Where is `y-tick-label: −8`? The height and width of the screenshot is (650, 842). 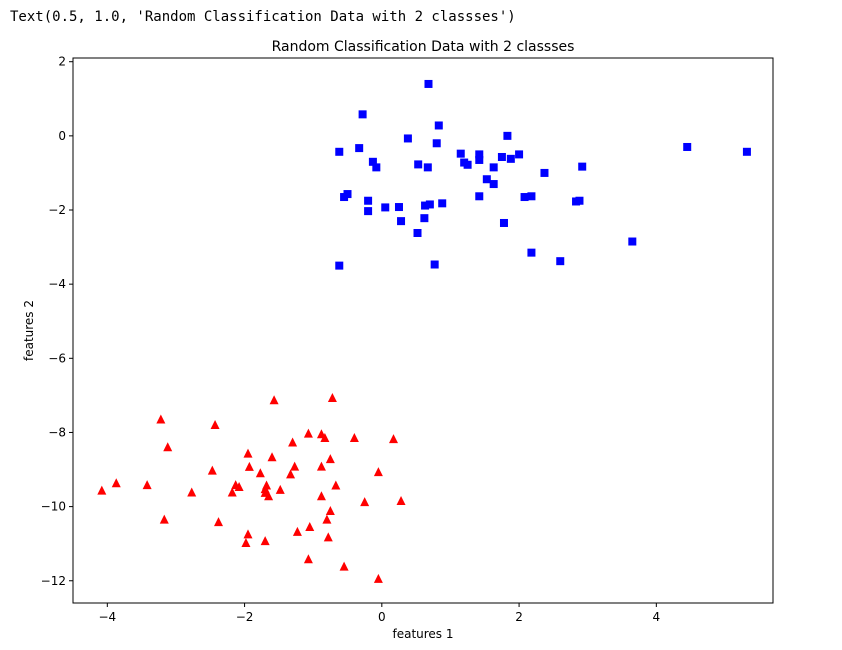
y-tick-label: −8 is located at coordinates (57, 432).